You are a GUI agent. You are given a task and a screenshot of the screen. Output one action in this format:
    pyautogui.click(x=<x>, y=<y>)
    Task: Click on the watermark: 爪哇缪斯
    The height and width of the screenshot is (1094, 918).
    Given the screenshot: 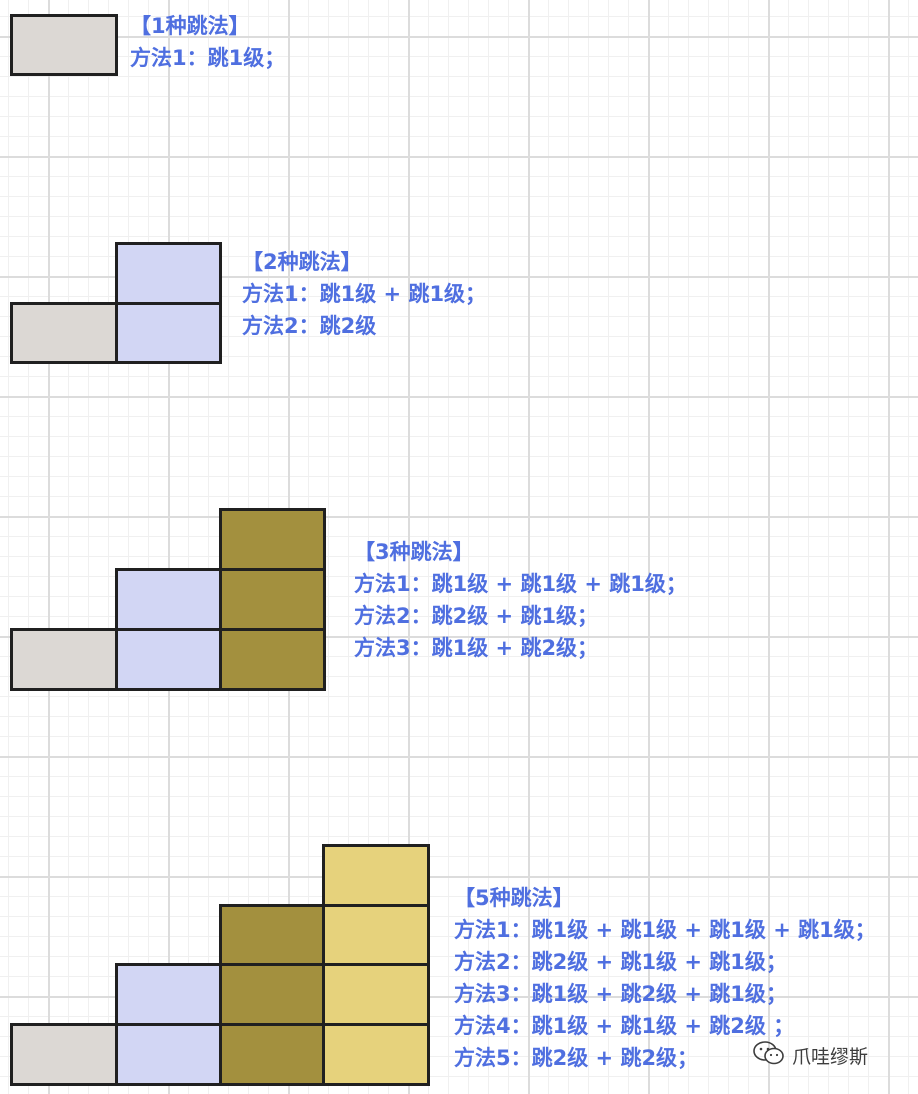 What is the action you would take?
    pyautogui.click(x=810, y=1055)
    